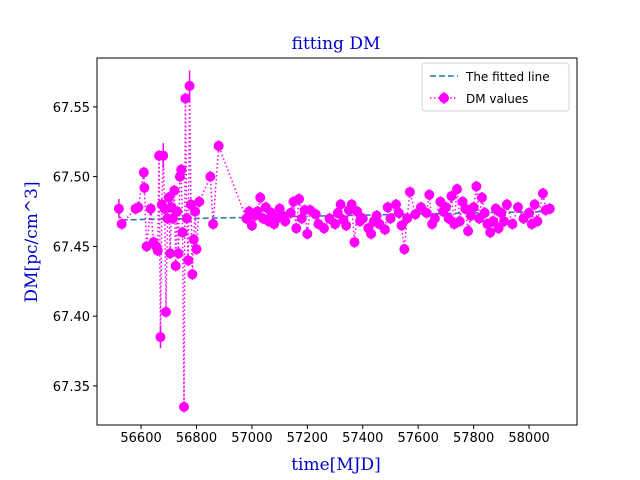 This screenshot has width=640, height=480. Describe the element at coordinates (473, 438) in the screenshot. I see `x-tick-label: 57800` at that location.